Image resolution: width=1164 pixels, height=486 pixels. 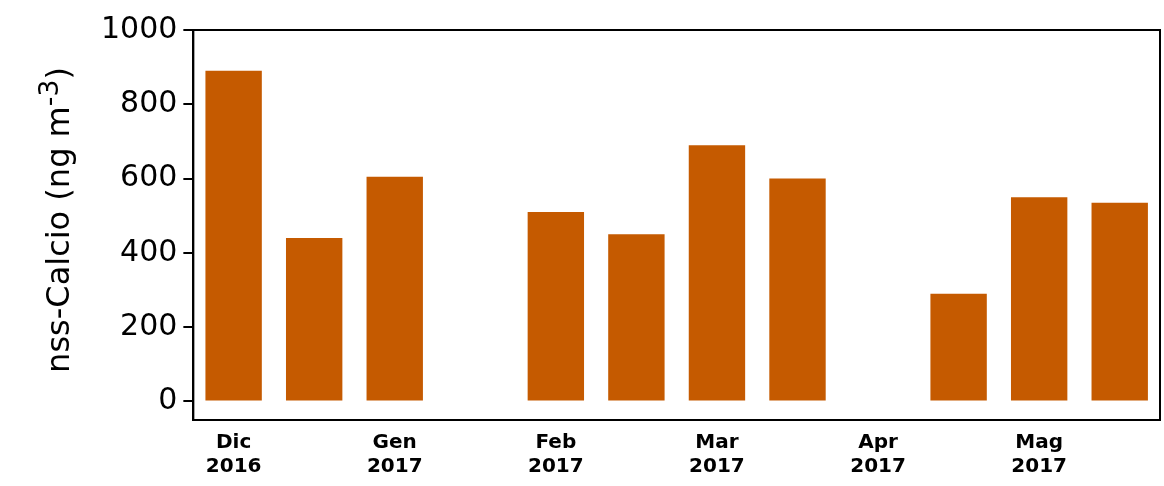 I want to click on x-tick-label: Feb 2017, so click(x=556, y=453).